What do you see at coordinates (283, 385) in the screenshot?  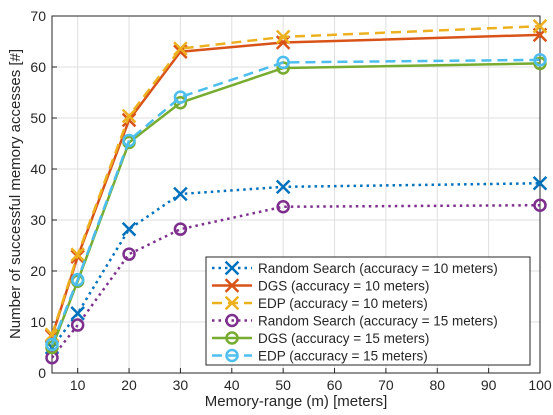 I see `x-tick-label: 50` at bounding box center [283, 385].